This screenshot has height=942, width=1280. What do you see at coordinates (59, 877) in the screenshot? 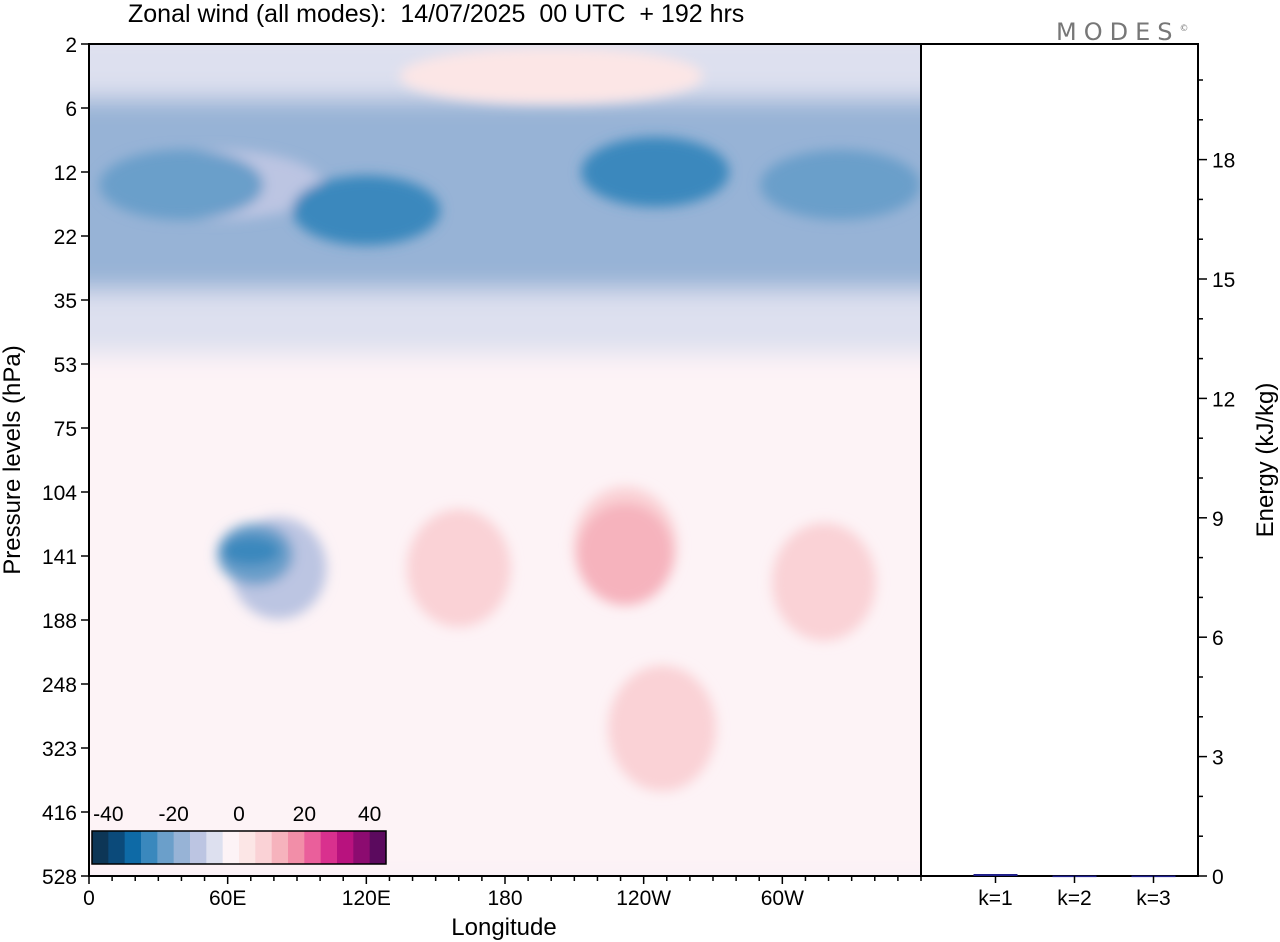
I see `y-tick-label: 528` at bounding box center [59, 877].